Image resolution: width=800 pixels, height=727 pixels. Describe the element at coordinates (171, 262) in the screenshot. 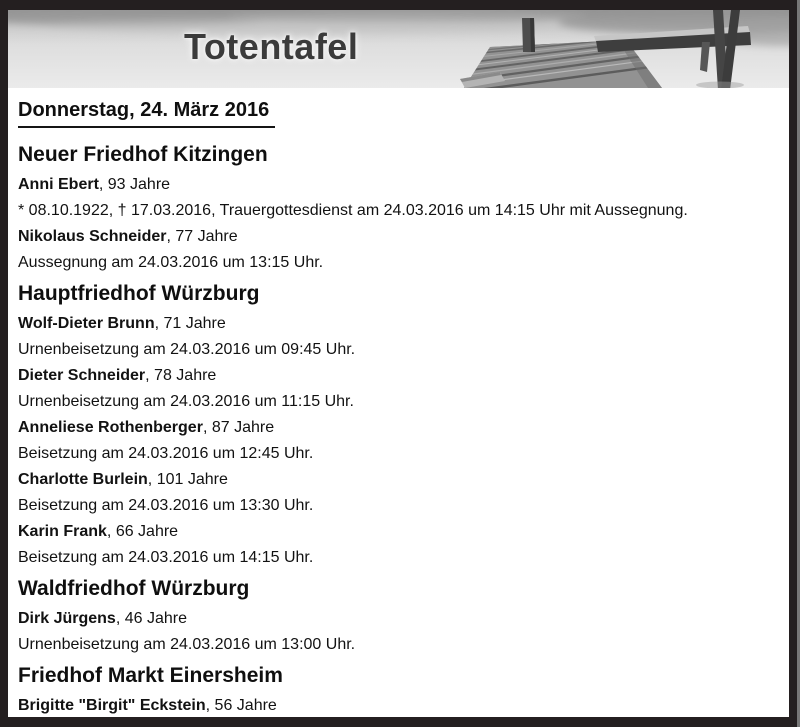

I see `service-detail: Aussegnung am 24.03.2016 um 13:15 Uhr.` at that location.